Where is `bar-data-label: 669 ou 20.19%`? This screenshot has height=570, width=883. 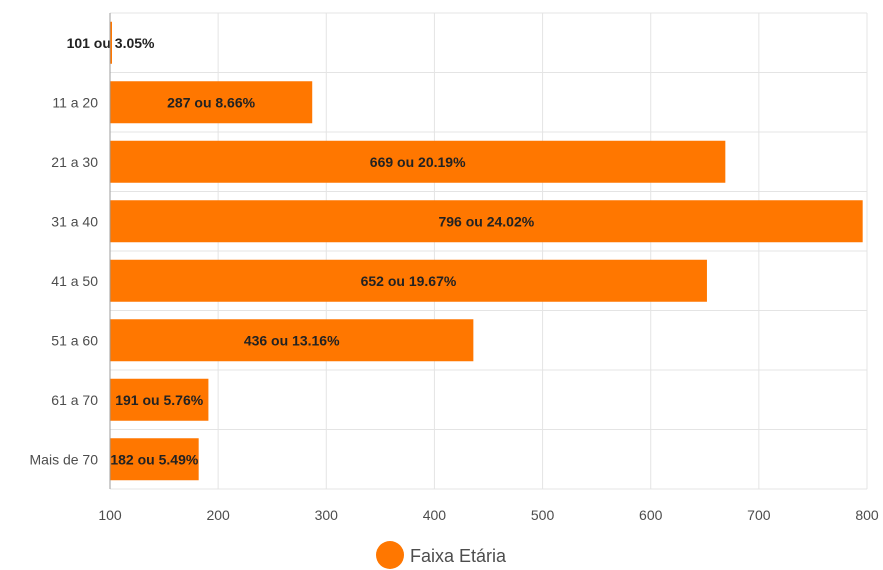 bar-data-label: 669 ou 20.19% is located at coordinates (418, 162).